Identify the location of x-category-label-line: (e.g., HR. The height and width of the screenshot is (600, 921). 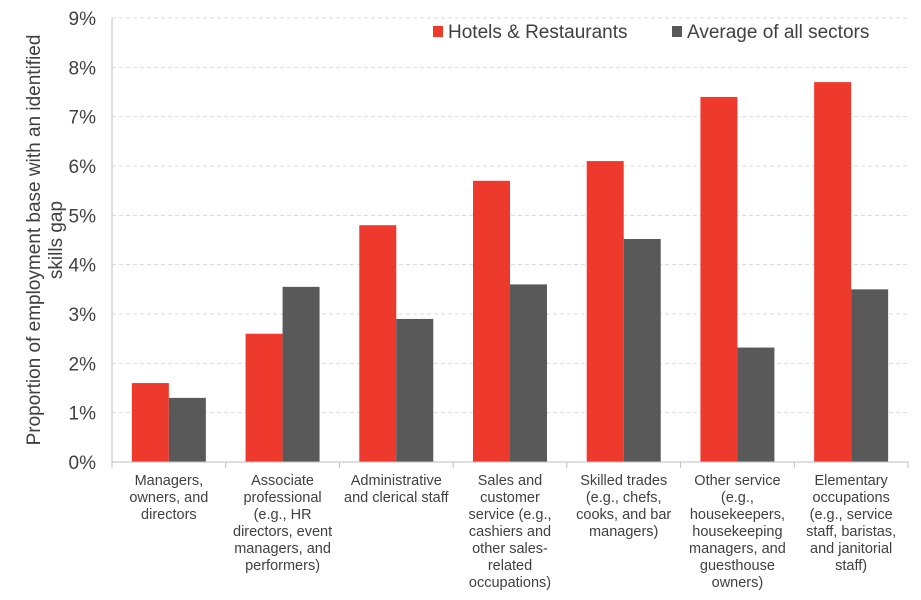
(283, 515).